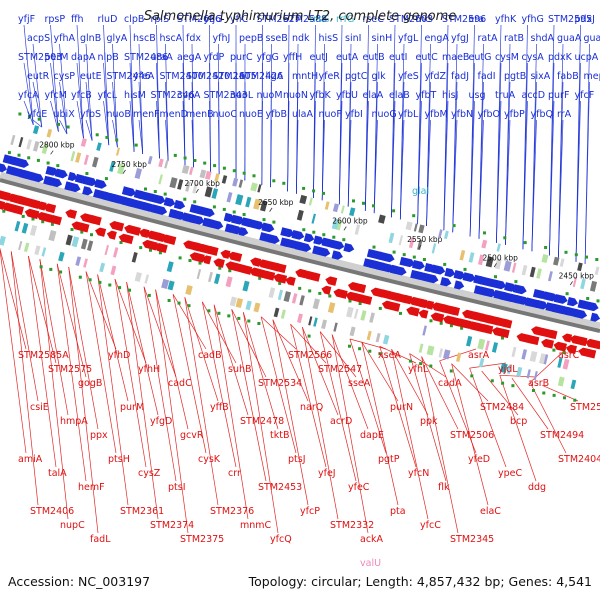 This screenshot has width=600, height=600. Describe the element at coordinates (305, 76) in the screenshot. I see `forward-gene-label: mntH` at that location.